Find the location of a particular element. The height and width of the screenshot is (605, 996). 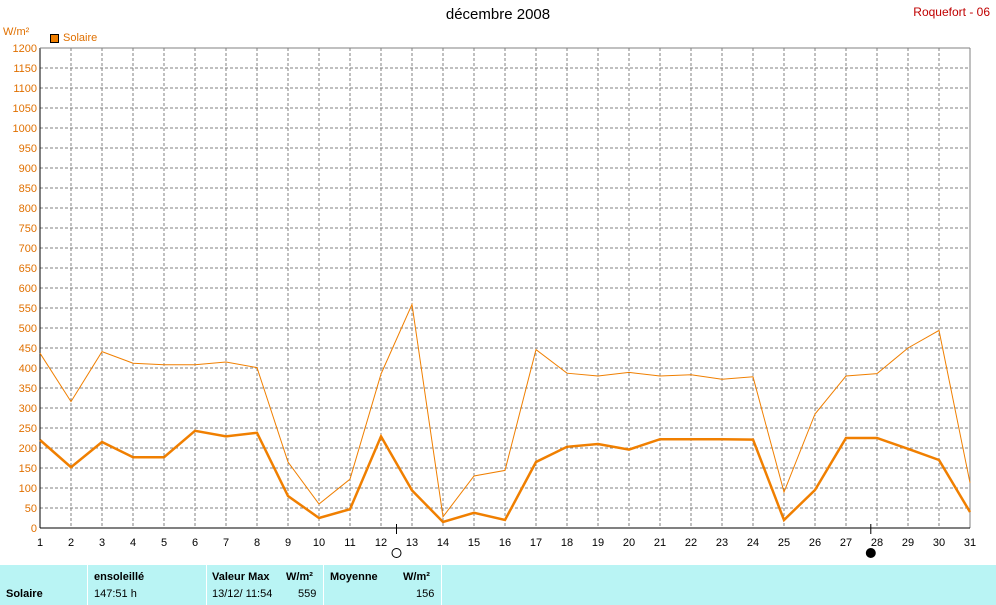

station-name: Roquefort - 06 is located at coordinates (951, 12).